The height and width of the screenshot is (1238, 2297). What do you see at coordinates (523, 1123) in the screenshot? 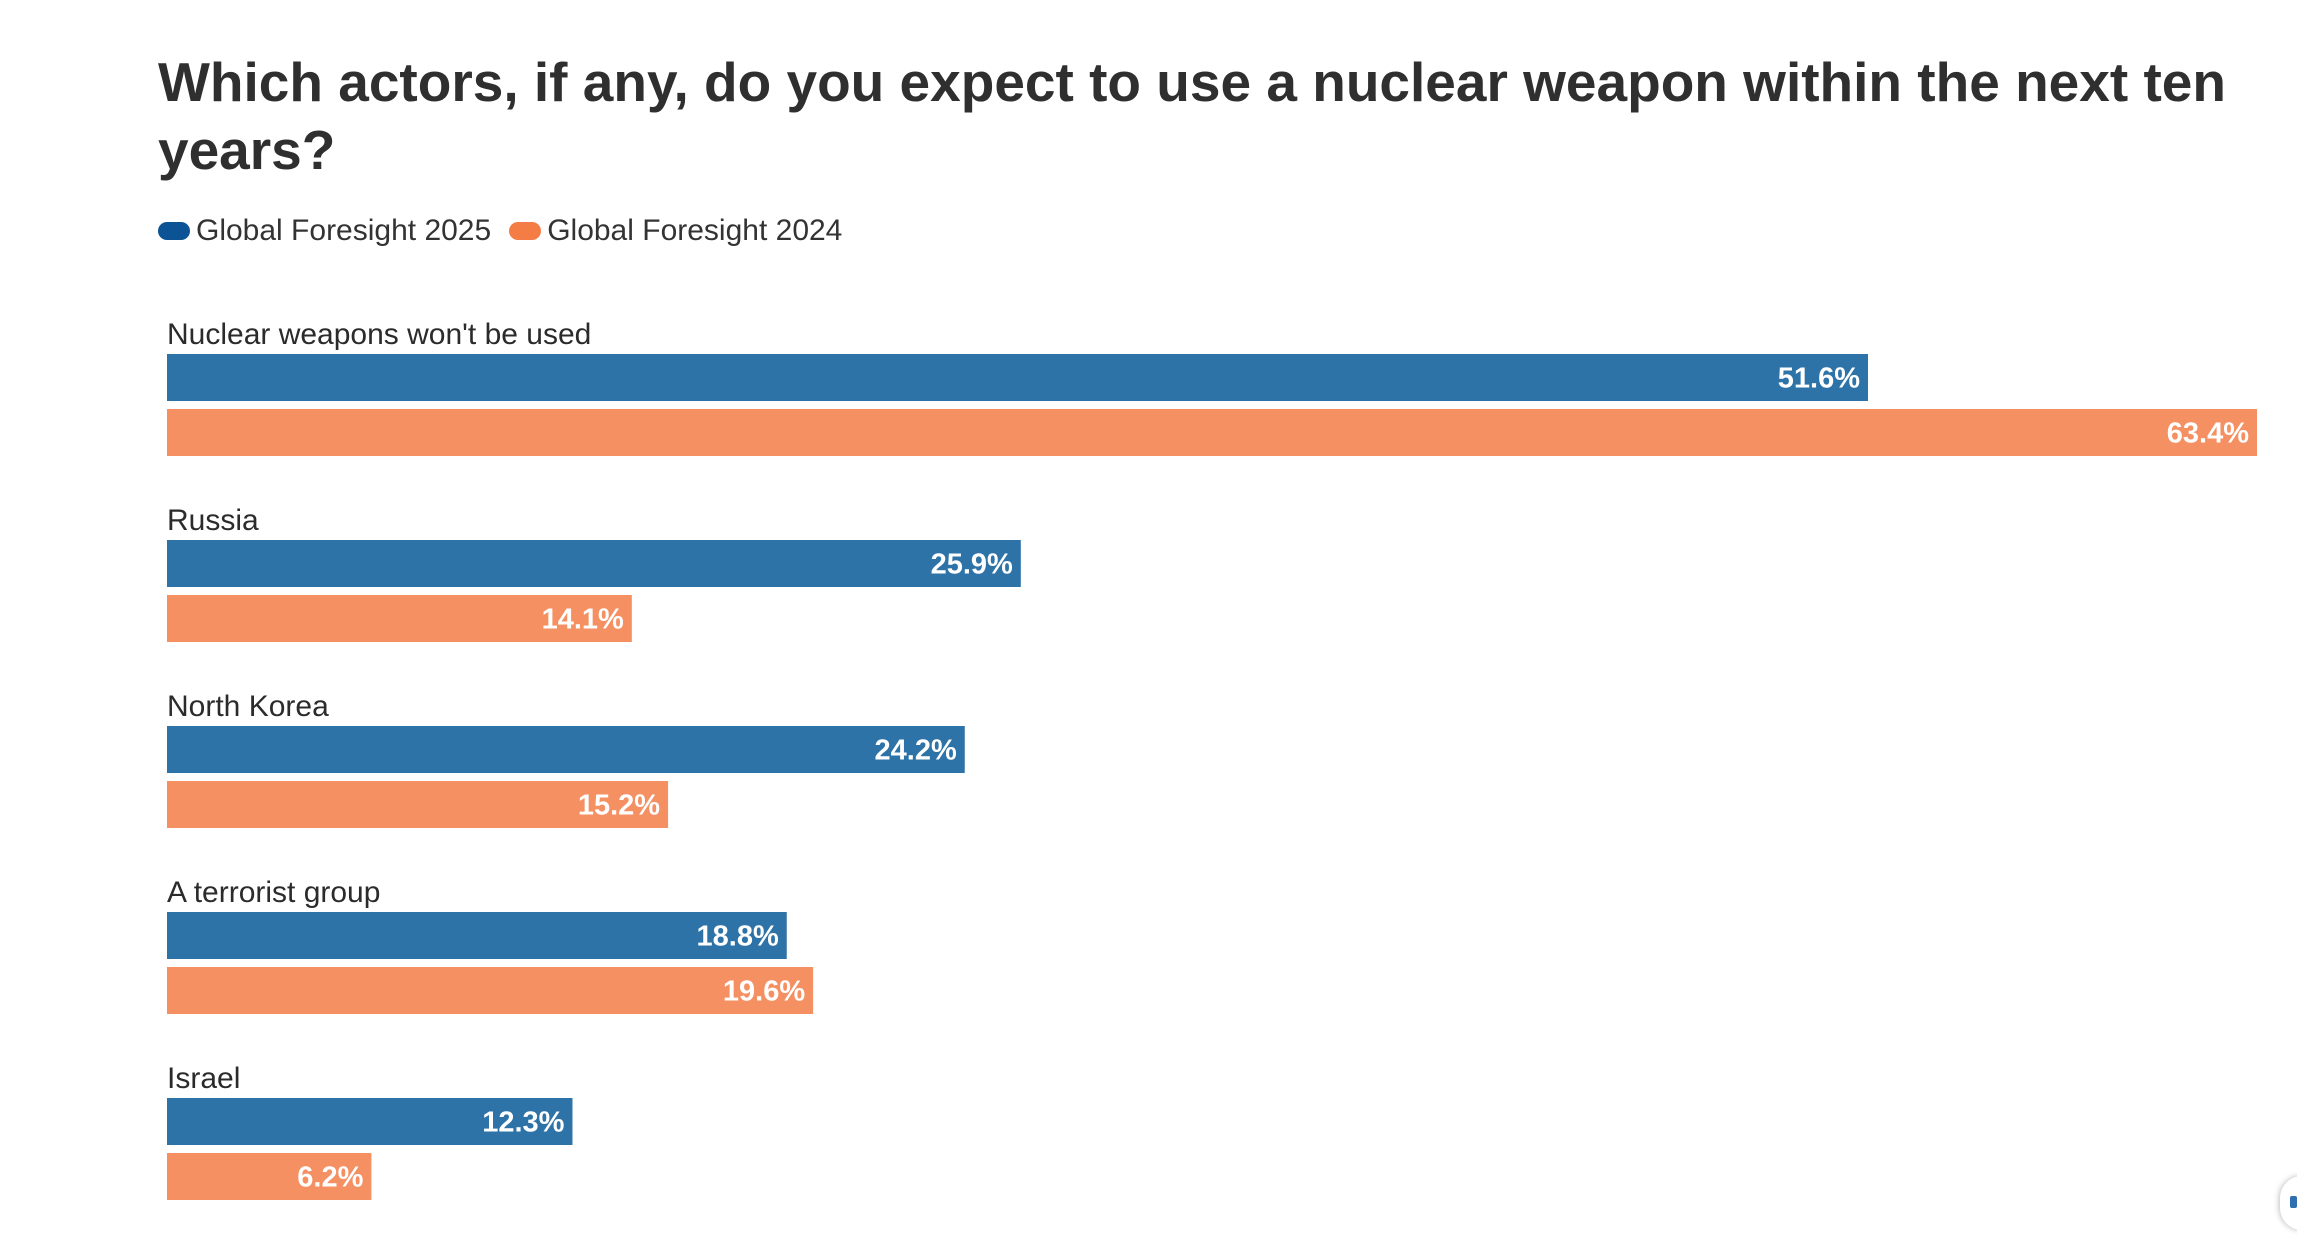
I see `value-label-2025: 12.3%` at bounding box center [523, 1123].